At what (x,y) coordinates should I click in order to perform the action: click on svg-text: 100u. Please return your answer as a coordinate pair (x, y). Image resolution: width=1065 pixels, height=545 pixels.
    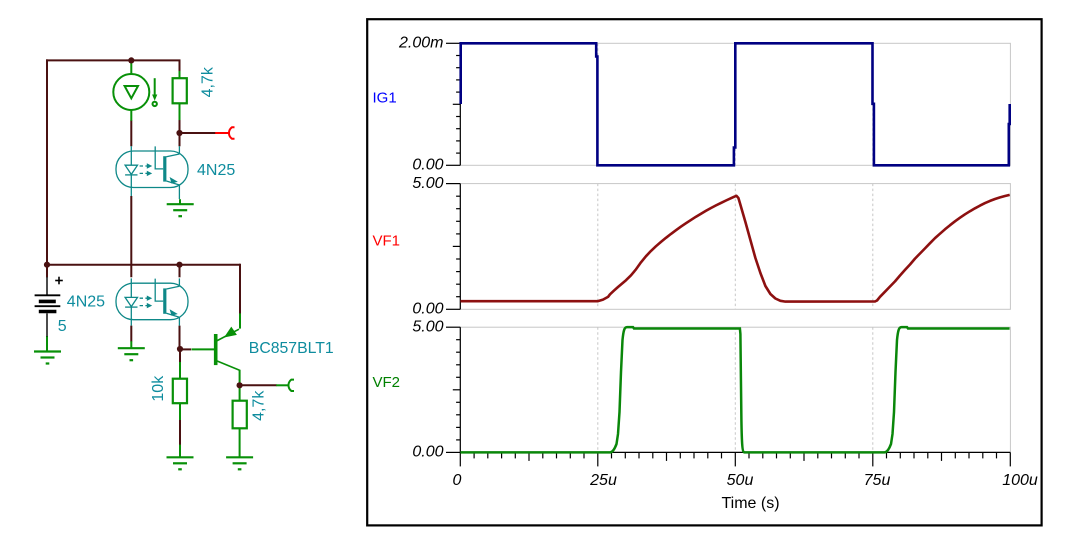
    Looking at the image, I should click on (1020, 480).